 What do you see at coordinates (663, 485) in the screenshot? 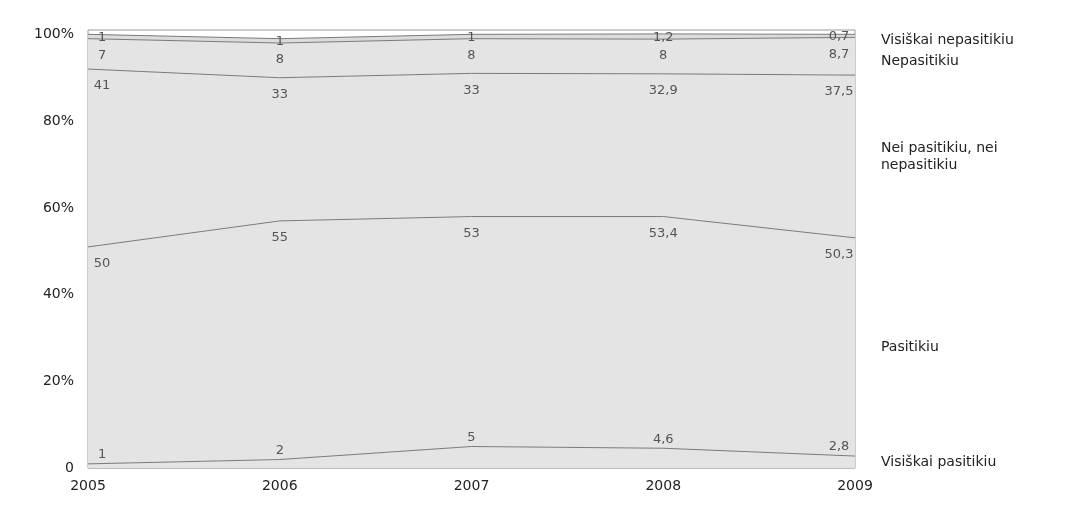
I see `x-tick-label: 2008` at bounding box center [663, 485].